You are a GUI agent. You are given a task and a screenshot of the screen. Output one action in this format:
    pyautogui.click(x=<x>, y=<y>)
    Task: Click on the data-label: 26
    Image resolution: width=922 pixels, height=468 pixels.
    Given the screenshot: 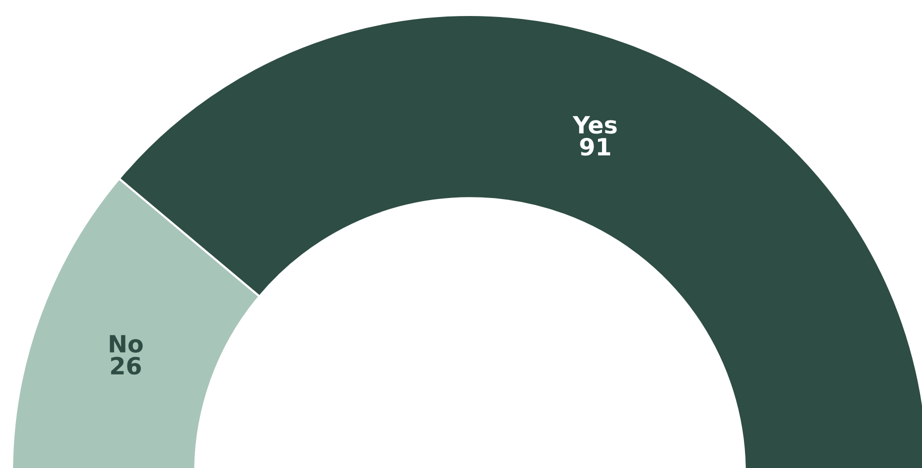 What is the action you would take?
    pyautogui.click(x=126, y=365)
    